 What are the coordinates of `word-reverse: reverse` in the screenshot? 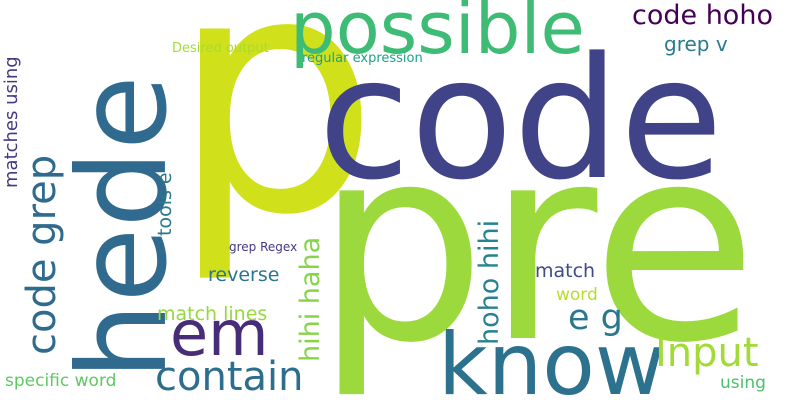 It's located at (244, 275).